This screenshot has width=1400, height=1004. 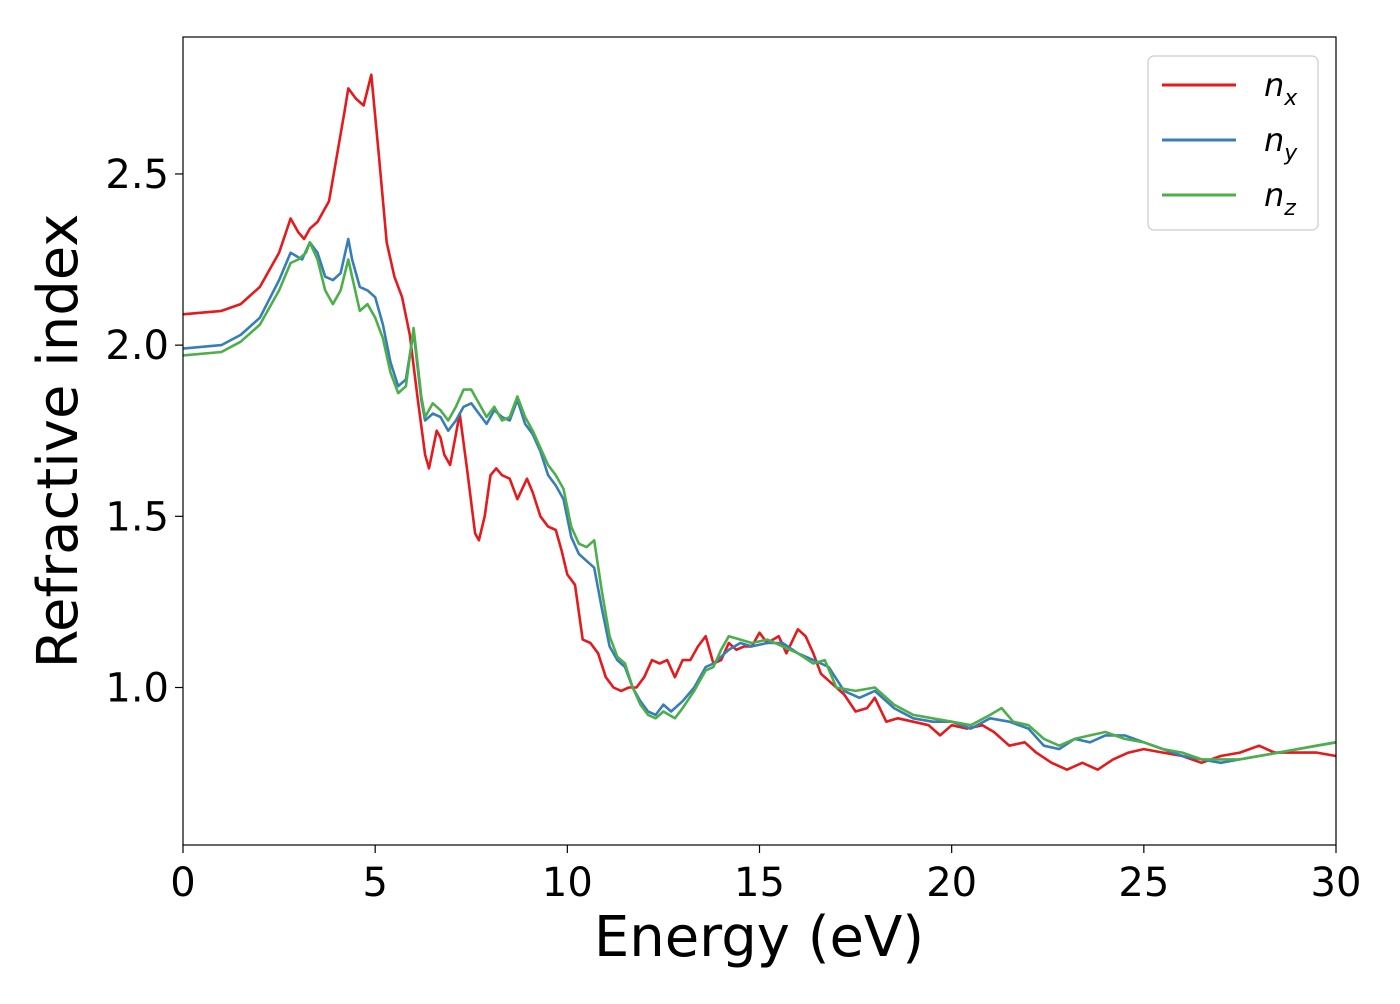 I want to click on x-tick-label: 25, so click(x=1143, y=883).